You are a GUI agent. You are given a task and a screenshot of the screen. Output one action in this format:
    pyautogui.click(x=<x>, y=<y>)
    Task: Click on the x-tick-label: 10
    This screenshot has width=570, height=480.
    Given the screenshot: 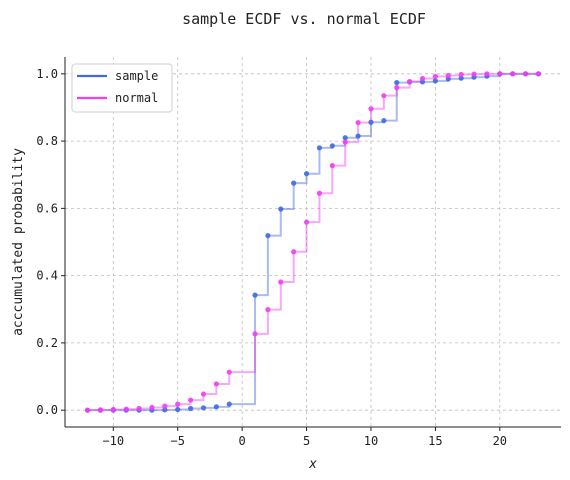 What is the action you would take?
    pyautogui.click(x=371, y=441)
    